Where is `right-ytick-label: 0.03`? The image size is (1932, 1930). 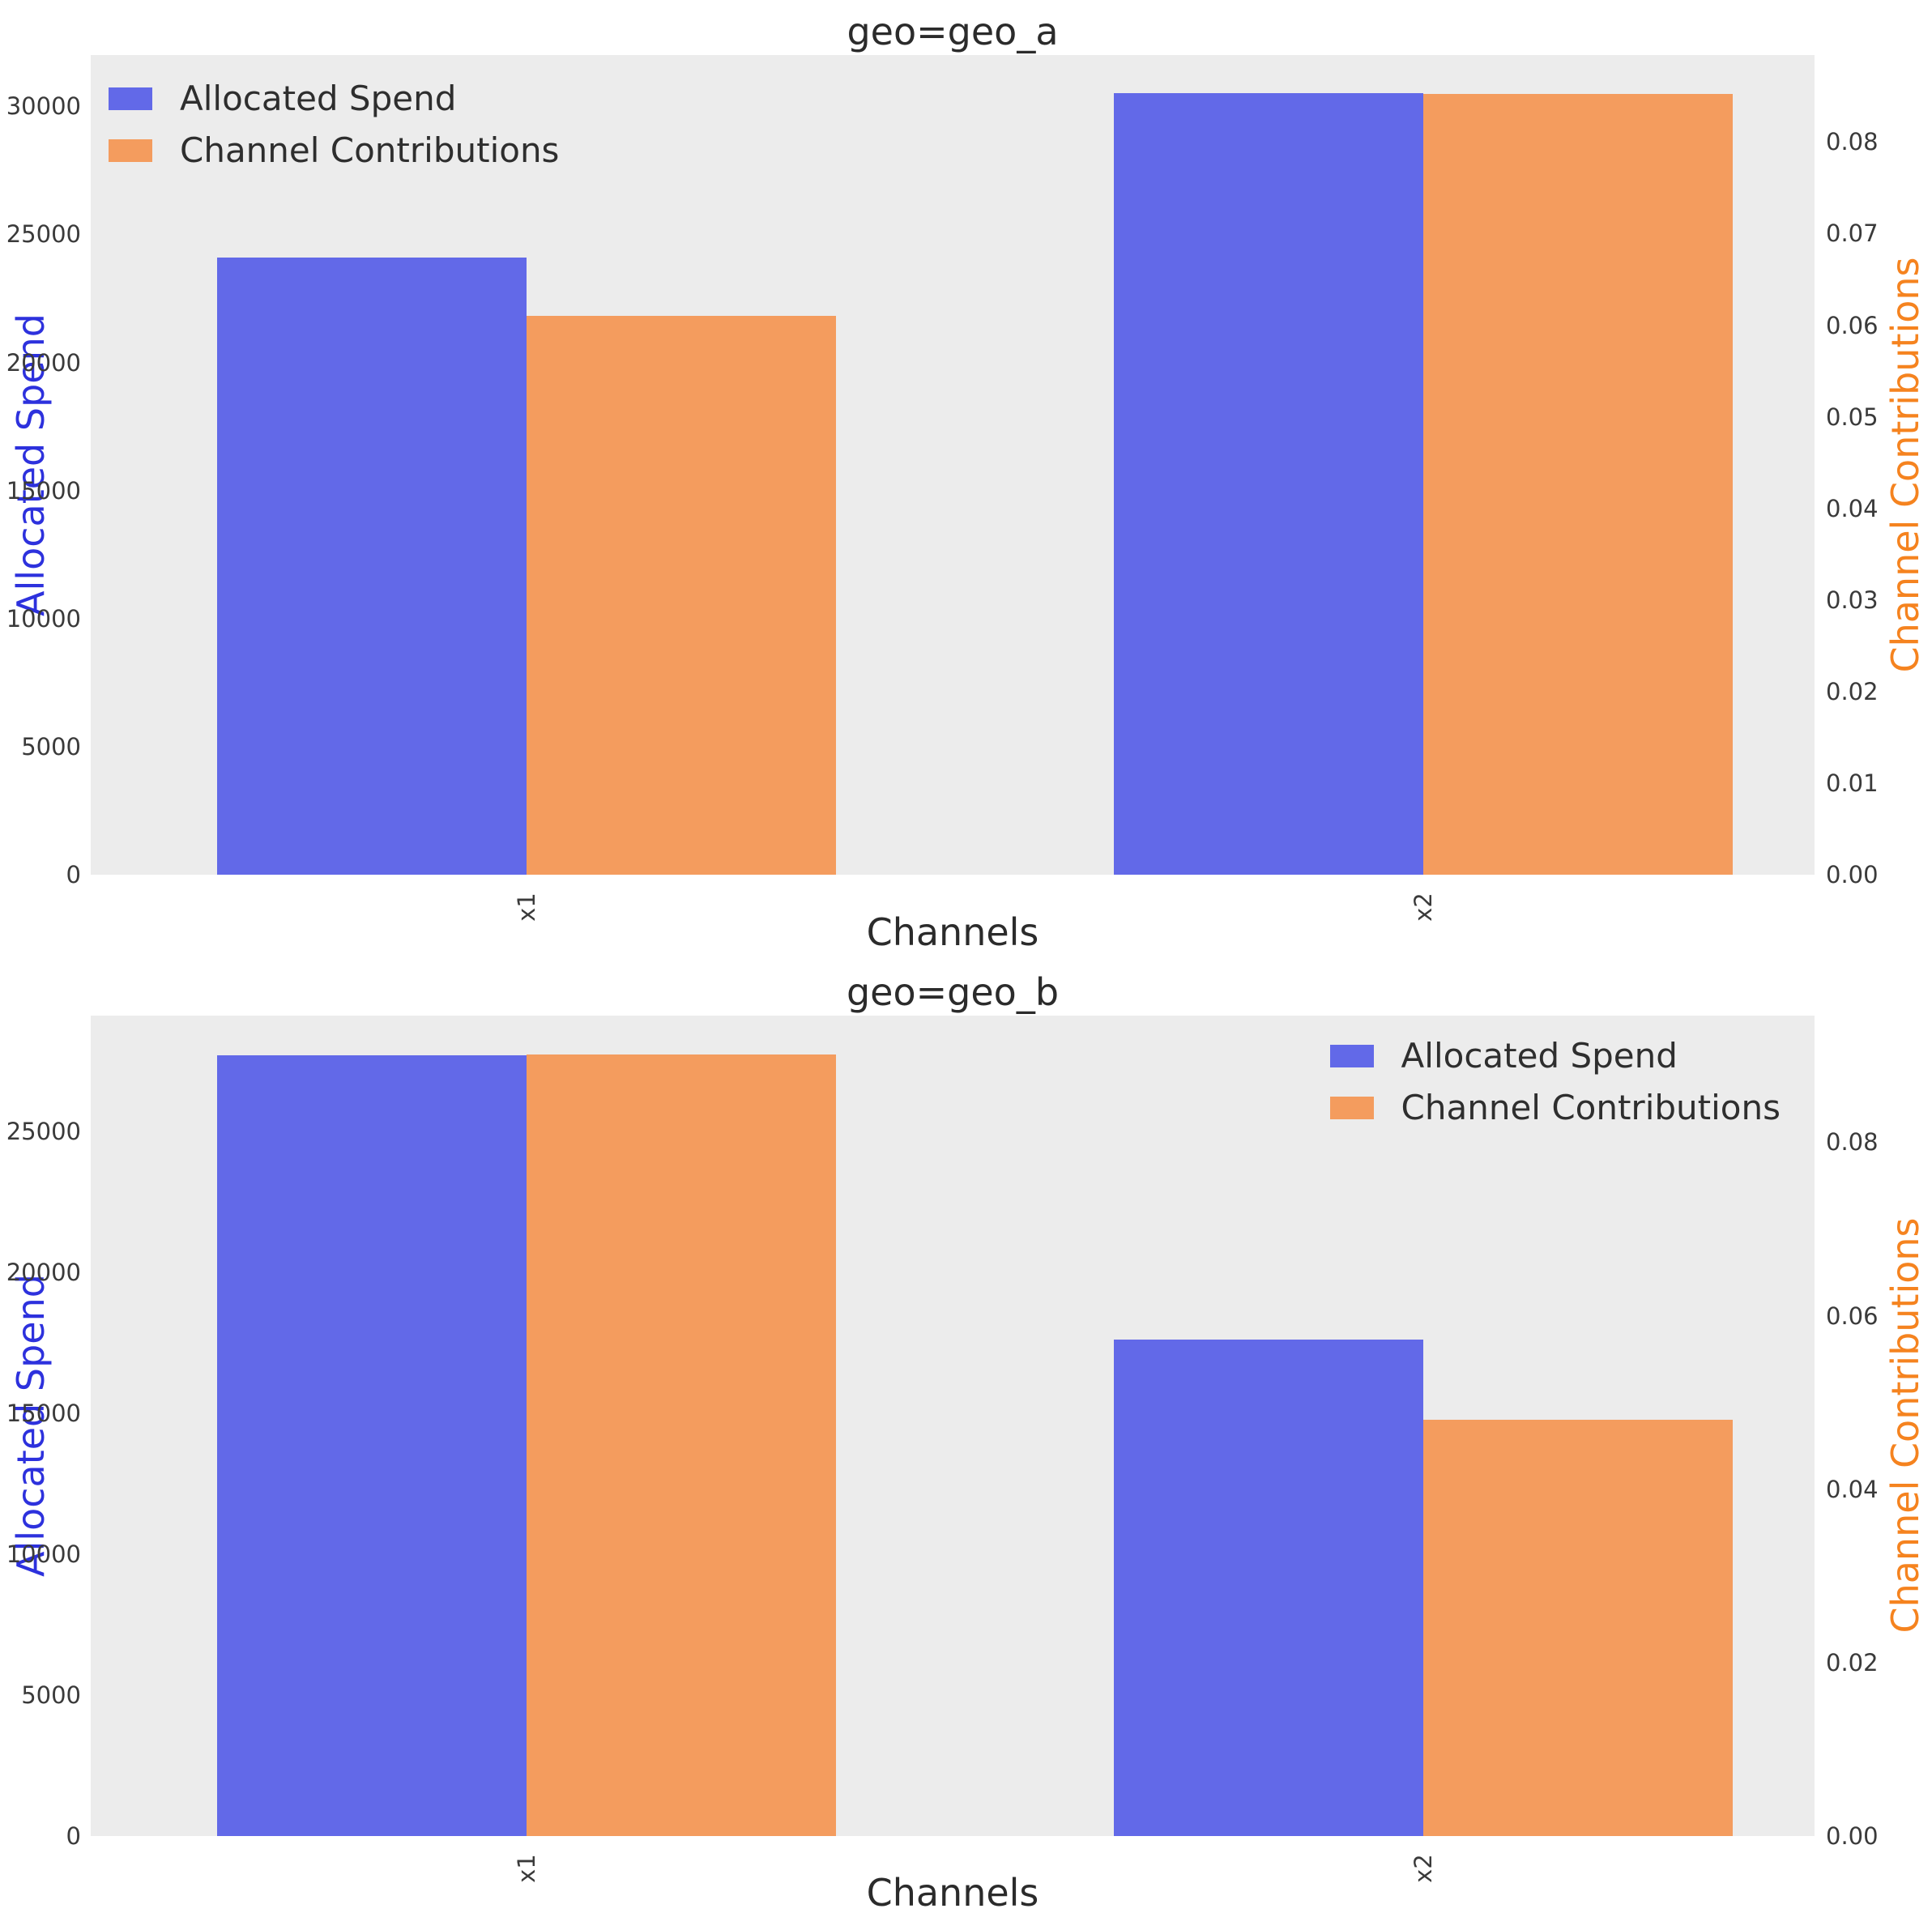
right-ytick-label: 0.03 is located at coordinates (1852, 600).